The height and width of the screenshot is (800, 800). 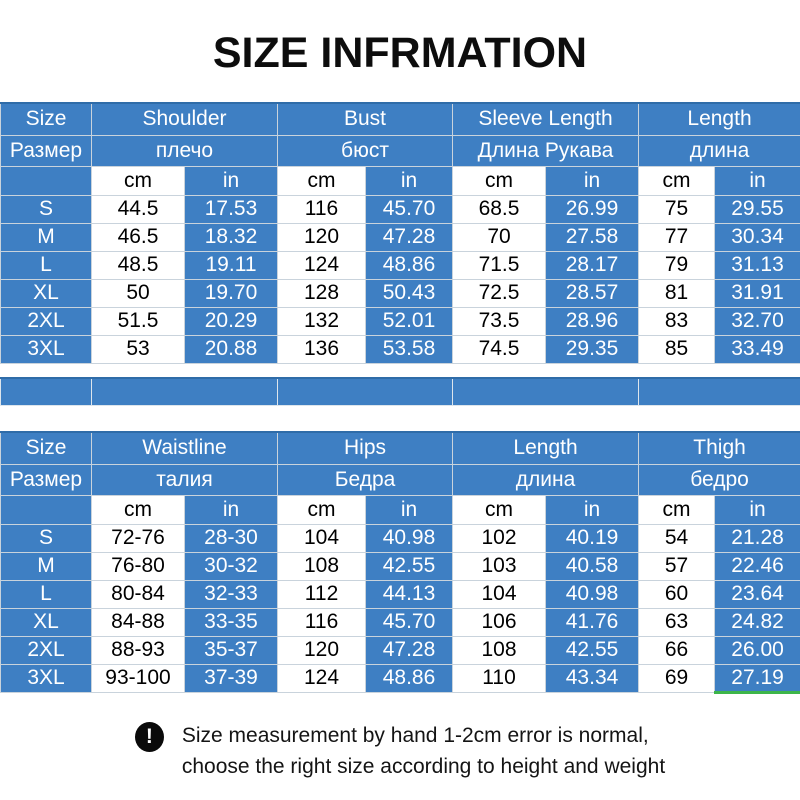 What do you see at coordinates (138, 293) in the screenshot?
I see `cm-value-cell: 50` at bounding box center [138, 293].